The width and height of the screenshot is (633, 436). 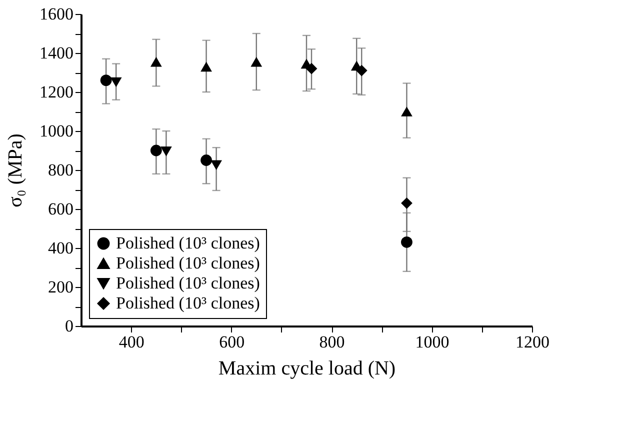 I want to click on x-tick-label: 1200, so click(x=533, y=342).